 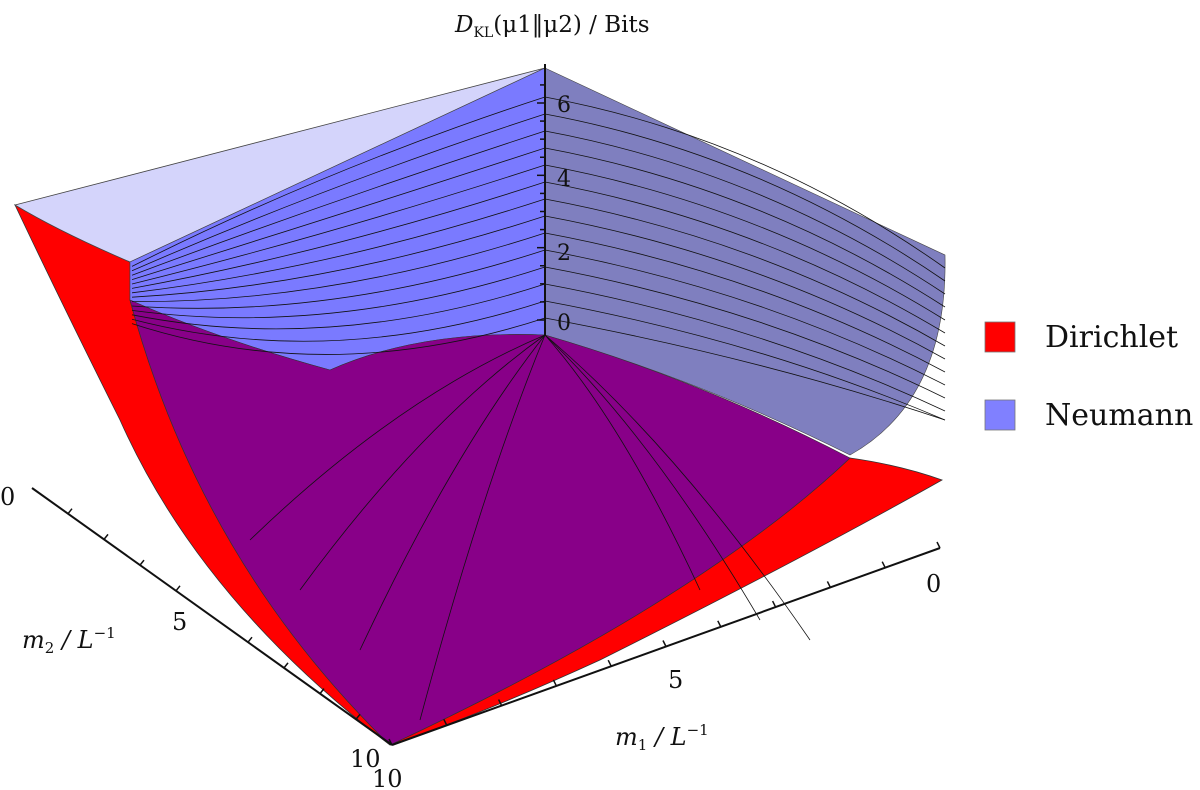 I want to click on x-tick-label: 0, so click(x=933, y=584).